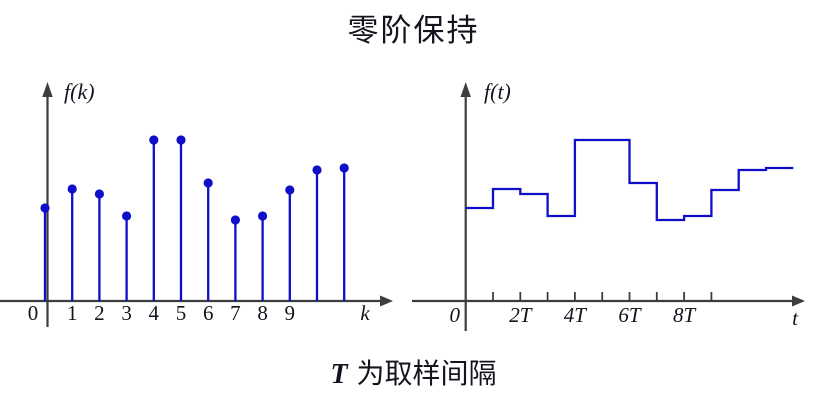 The height and width of the screenshot is (414, 827). Describe the element at coordinates (79, 91) in the screenshot. I see `y-axis-label: f(k)` at that location.